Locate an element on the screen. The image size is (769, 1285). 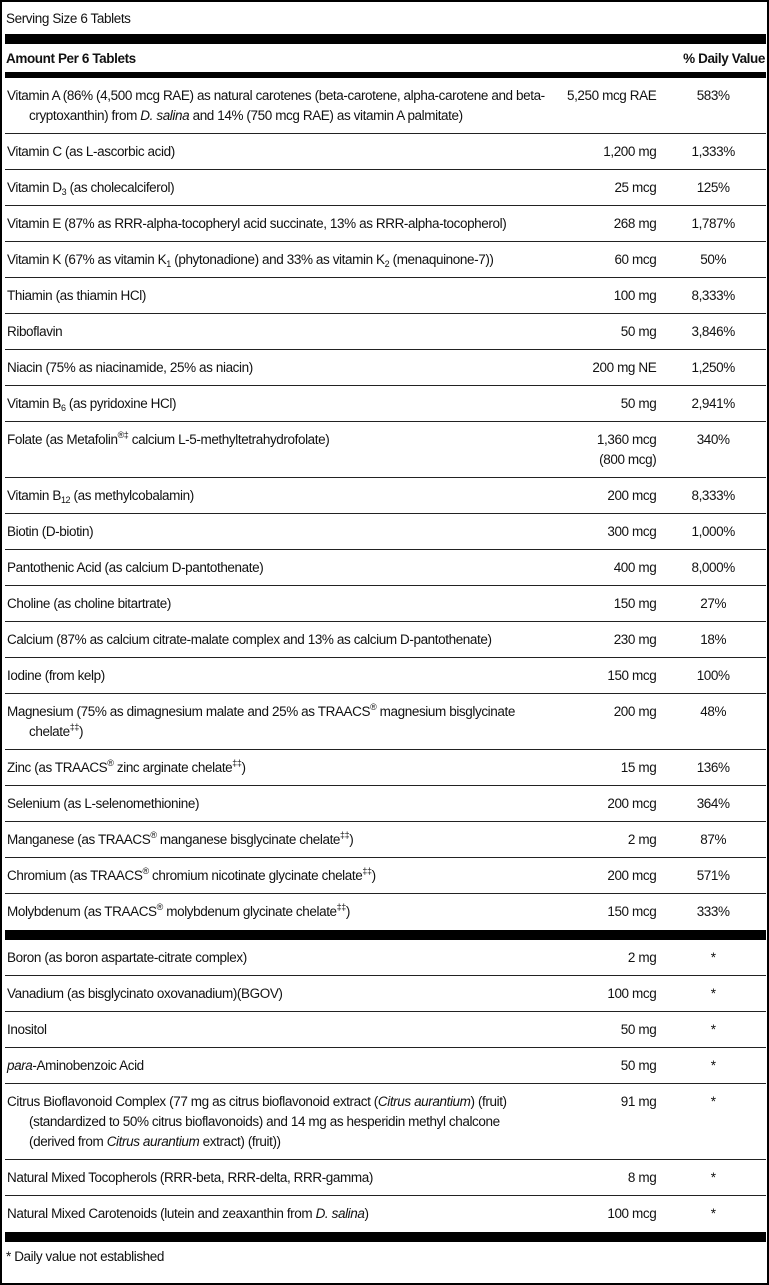
amount-value: 5,250 mcg RAE is located at coordinates (611, 95).